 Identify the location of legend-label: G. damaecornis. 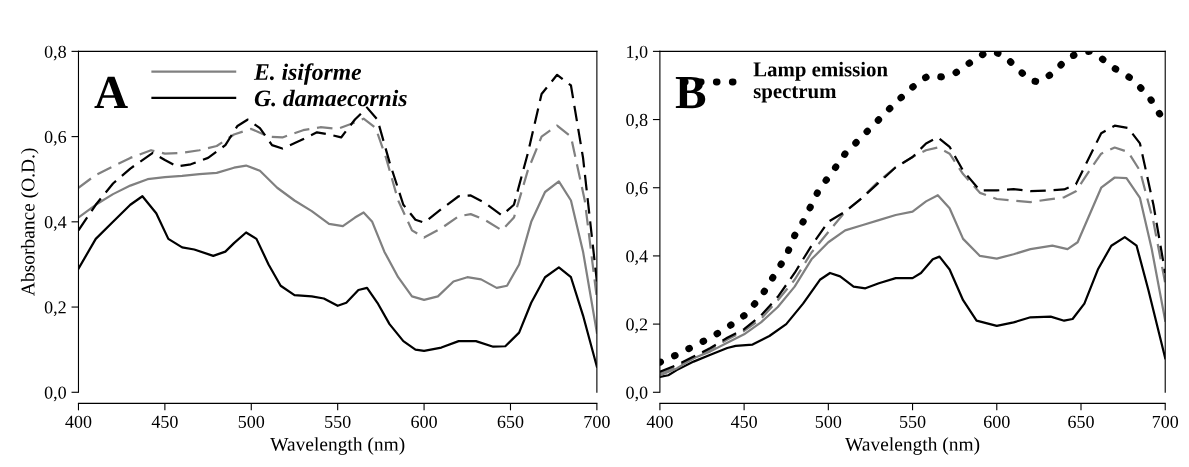
(330, 98).